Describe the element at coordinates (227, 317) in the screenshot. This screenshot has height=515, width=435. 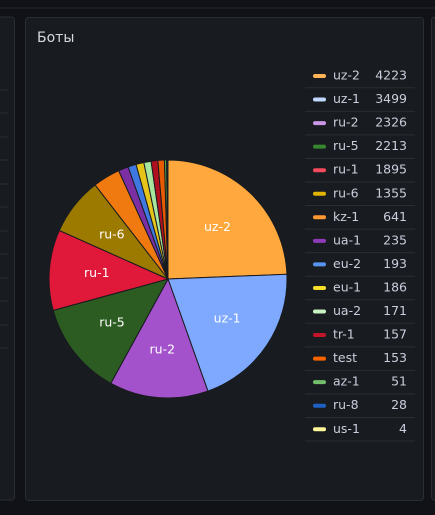
I see `slice-label: uz-1` at that location.